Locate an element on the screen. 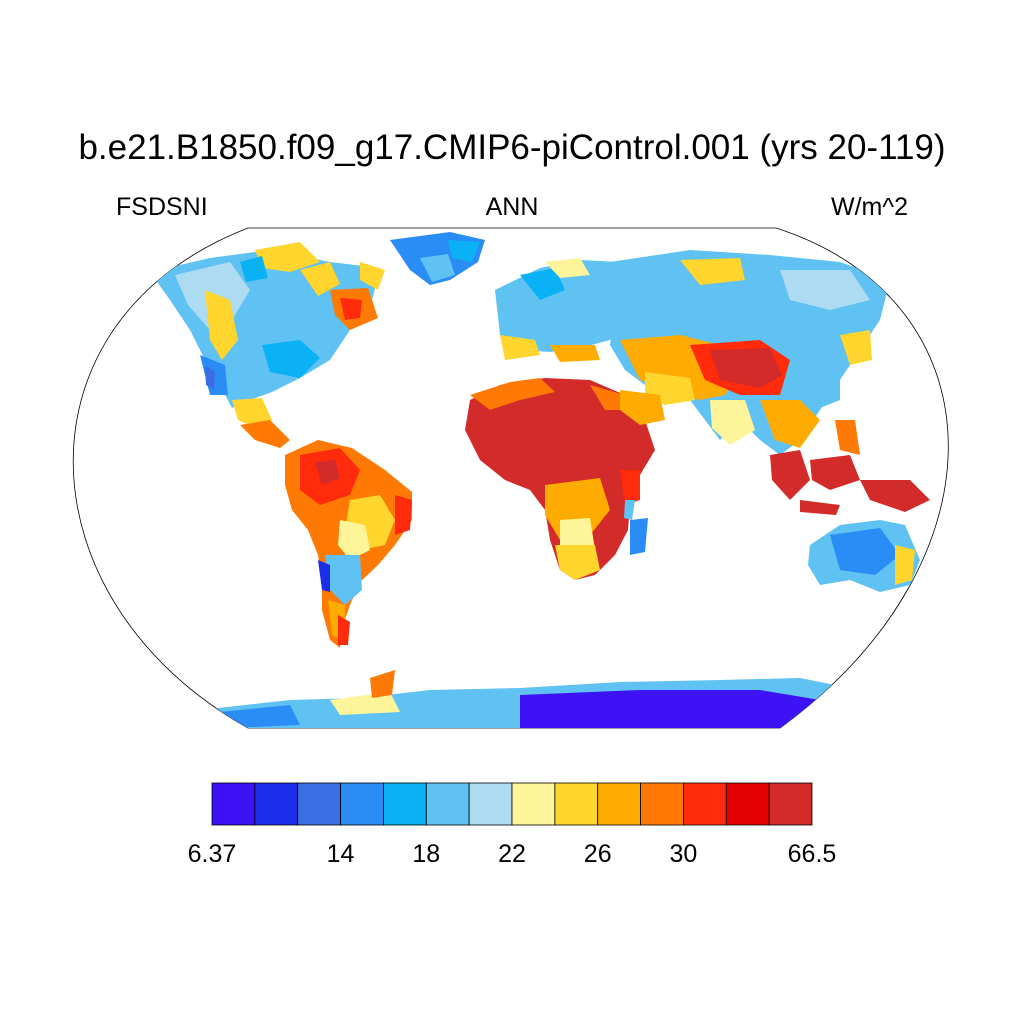  variable-label: FSDSNI is located at coordinates (162, 207).